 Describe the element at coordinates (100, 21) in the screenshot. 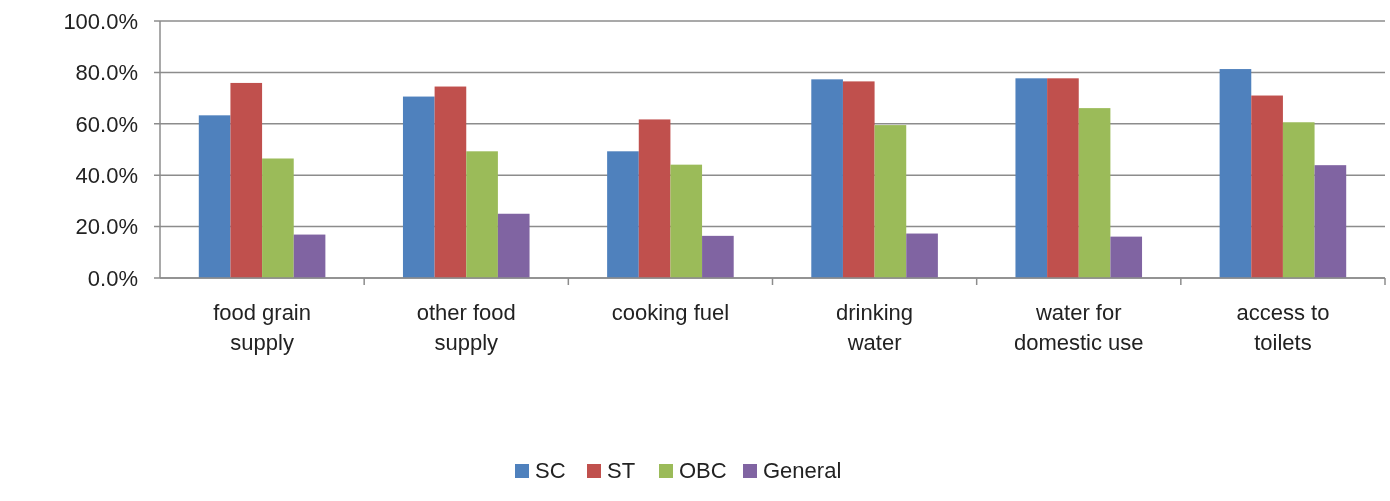

I see `y-tick-label: 100.0%` at that location.